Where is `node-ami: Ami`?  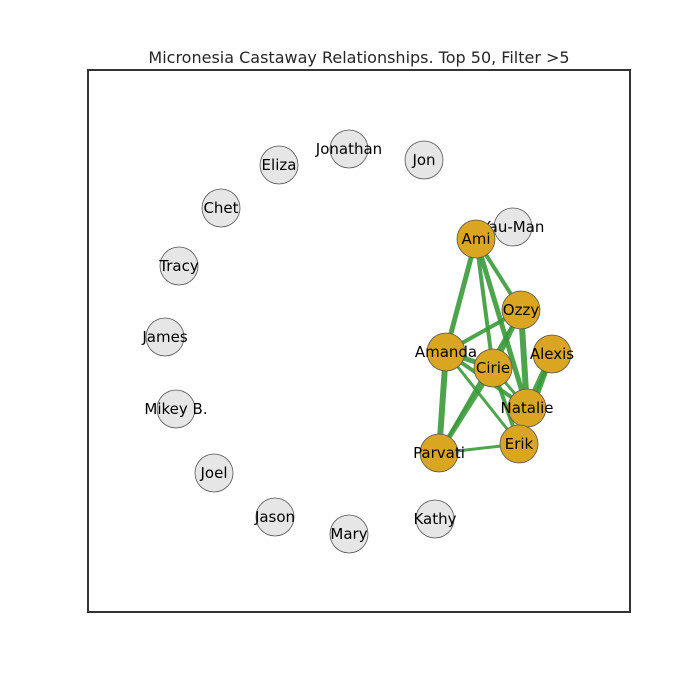
node-ami: Ami is located at coordinates (476, 239).